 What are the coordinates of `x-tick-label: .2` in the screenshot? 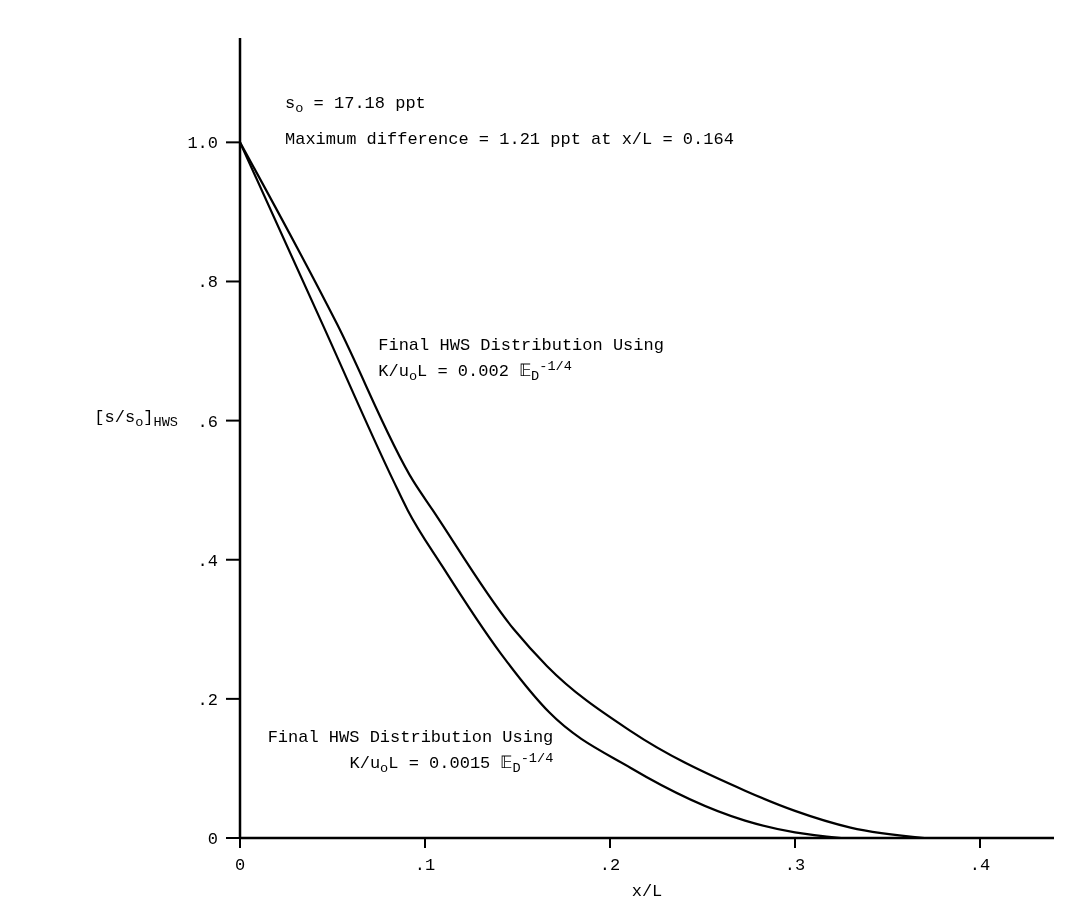 It's located at (610, 865).